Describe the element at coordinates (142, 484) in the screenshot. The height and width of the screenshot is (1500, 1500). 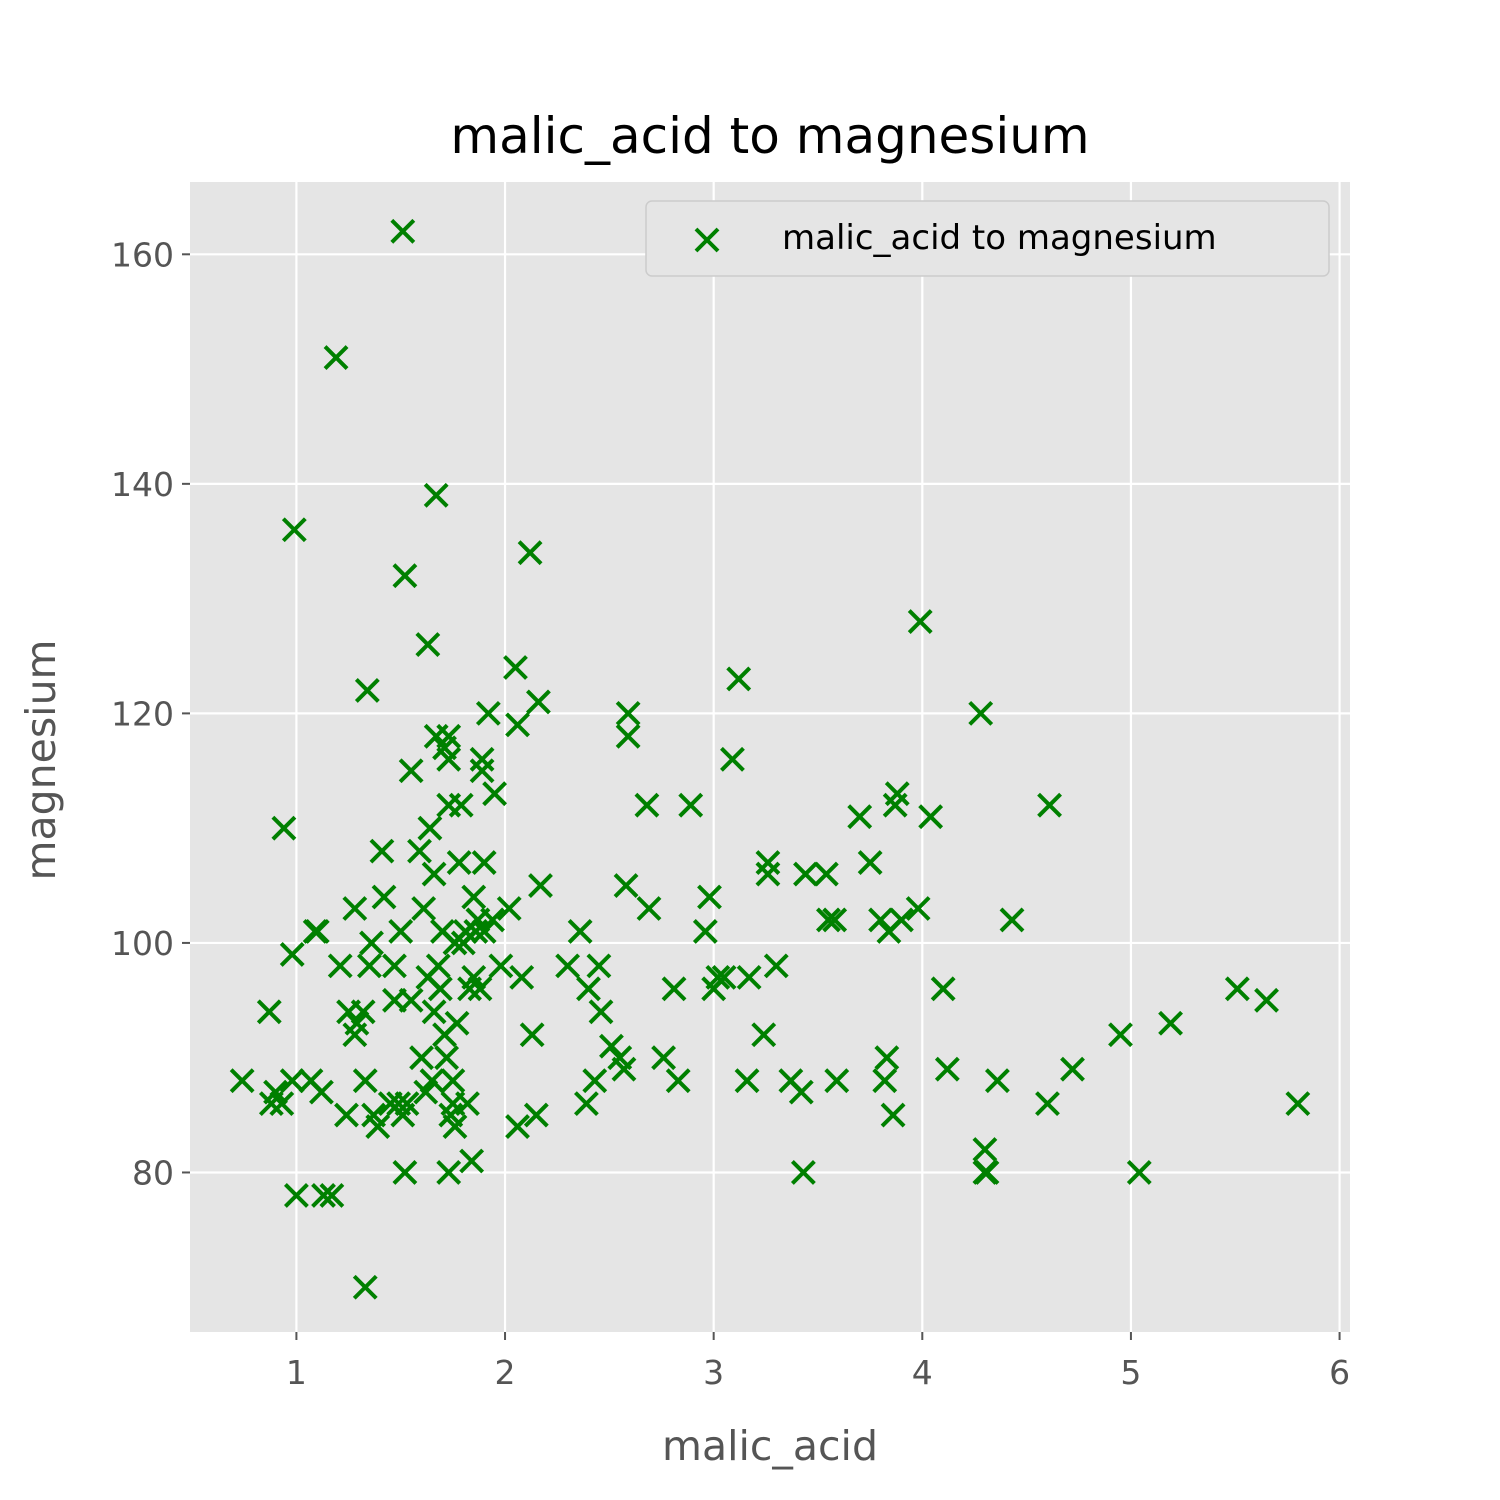
I see `y-tick-label: 140` at that location.